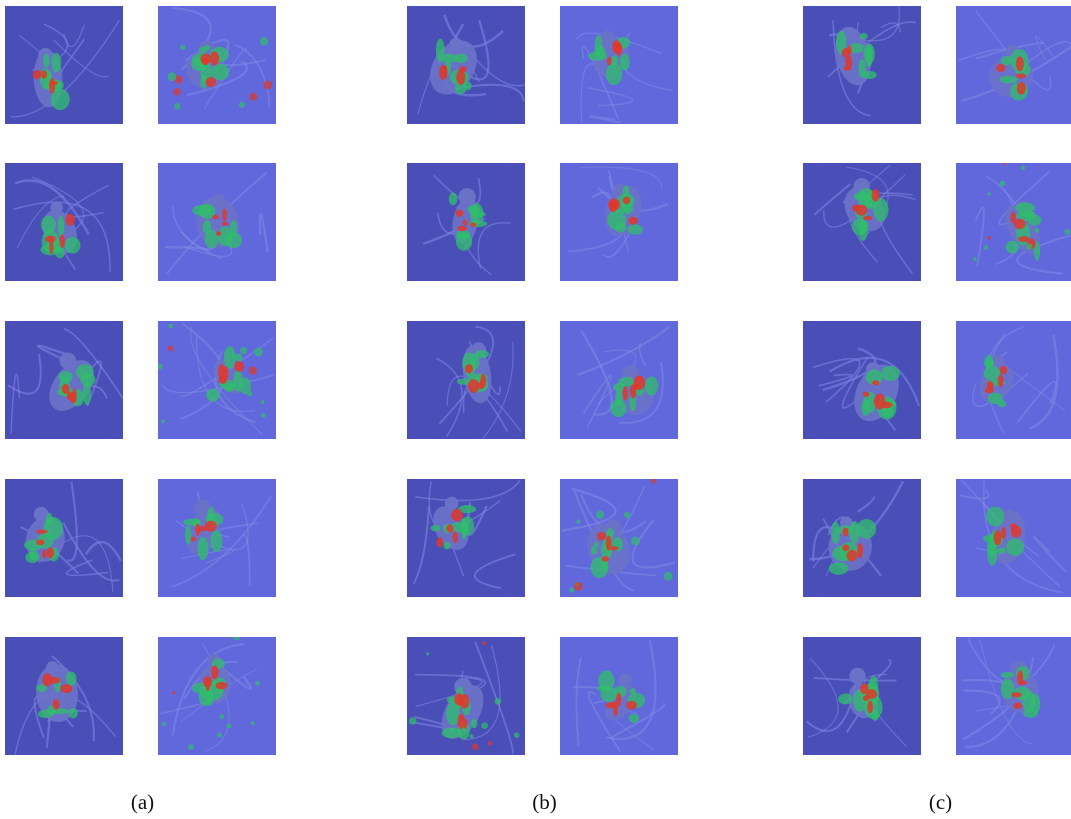 The image size is (1071, 819). What do you see at coordinates (940, 802) in the screenshot?
I see `panel-caption: (c)` at bounding box center [940, 802].